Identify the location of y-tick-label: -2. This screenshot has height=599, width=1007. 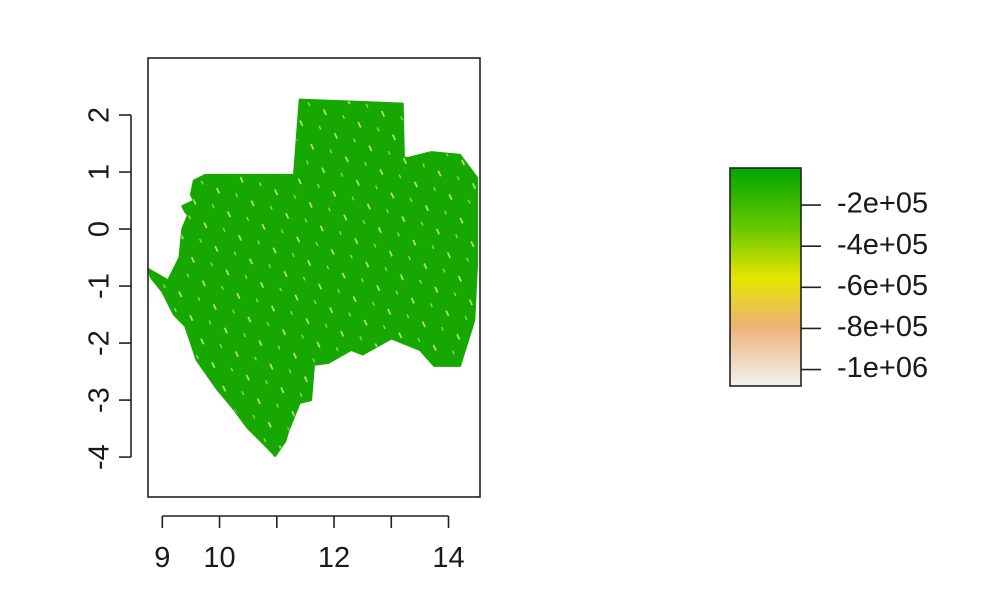
(100, 343).